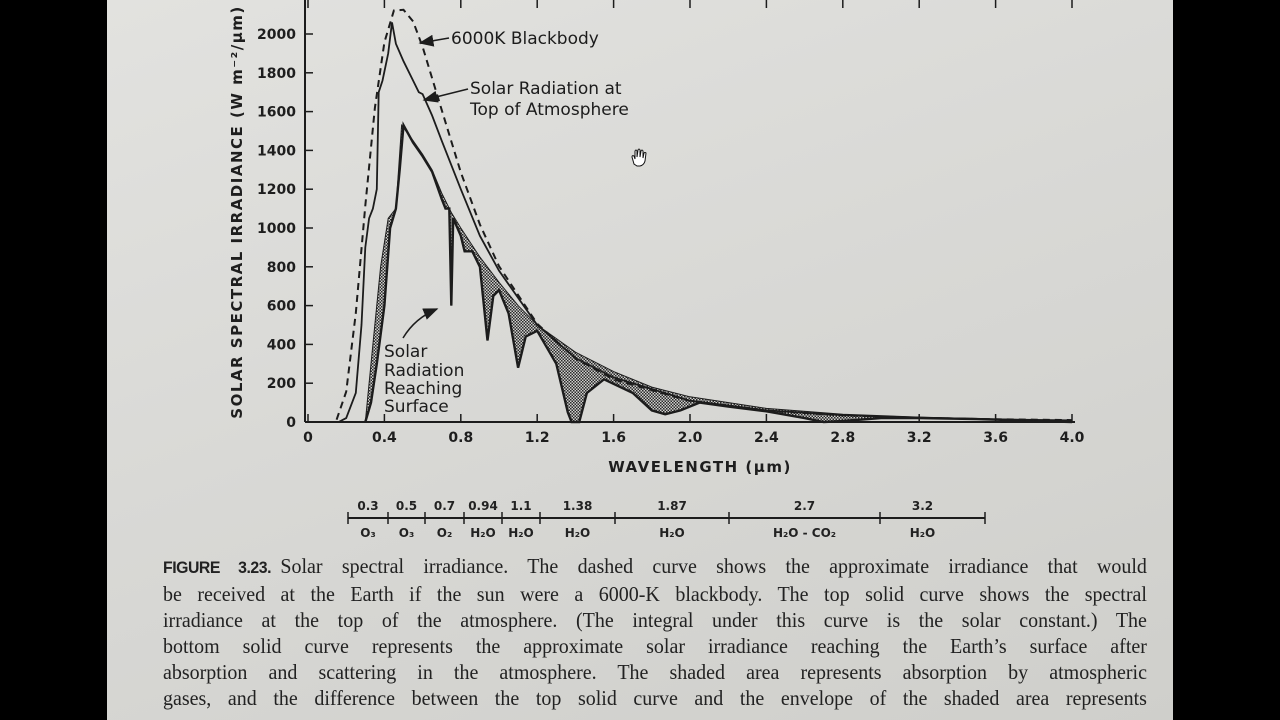 The width and height of the screenshot is (1280, 720). What do you see at coordinates (672, 506) in the screenshot?
I see `band-wavelength: 1.87` at bounding box center [672, 506].